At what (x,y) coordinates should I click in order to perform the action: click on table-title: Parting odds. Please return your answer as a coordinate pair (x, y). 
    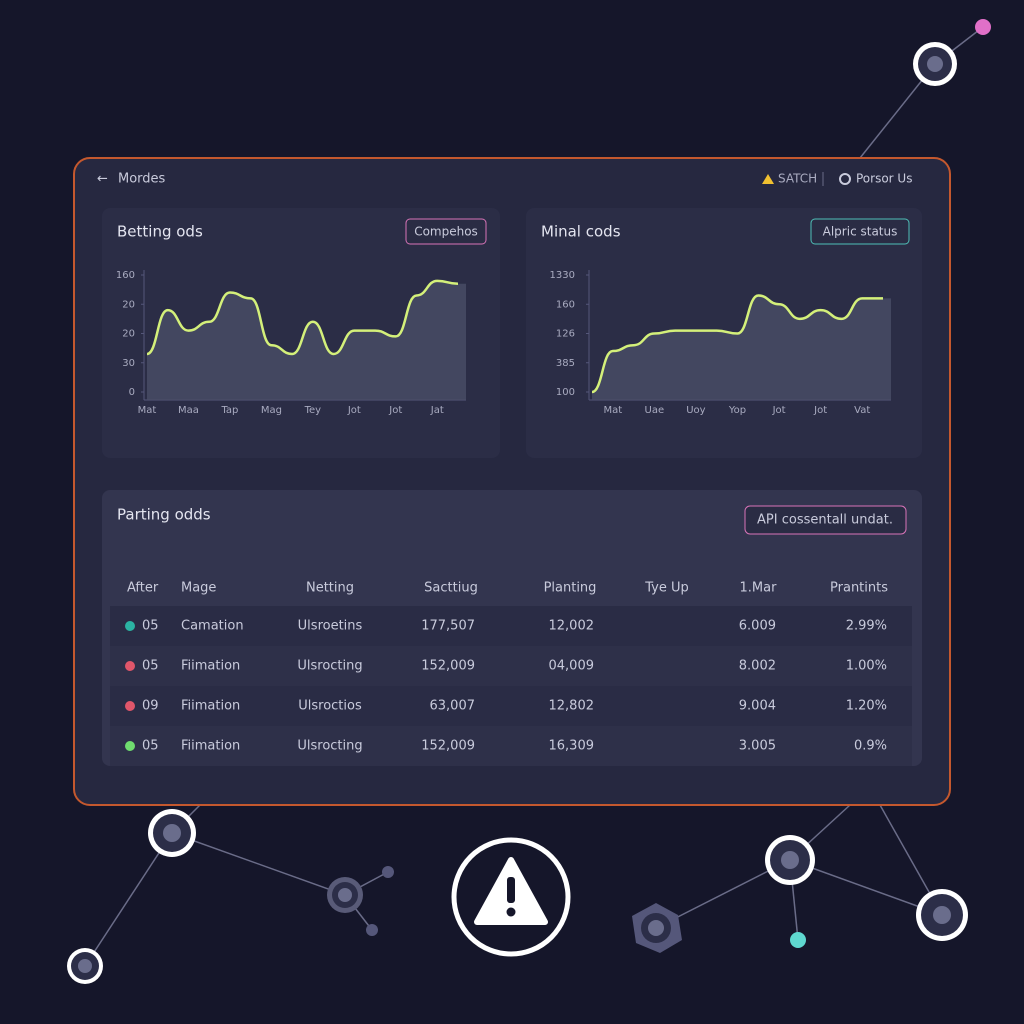
    Looking at the image, I should click on (164, 515).